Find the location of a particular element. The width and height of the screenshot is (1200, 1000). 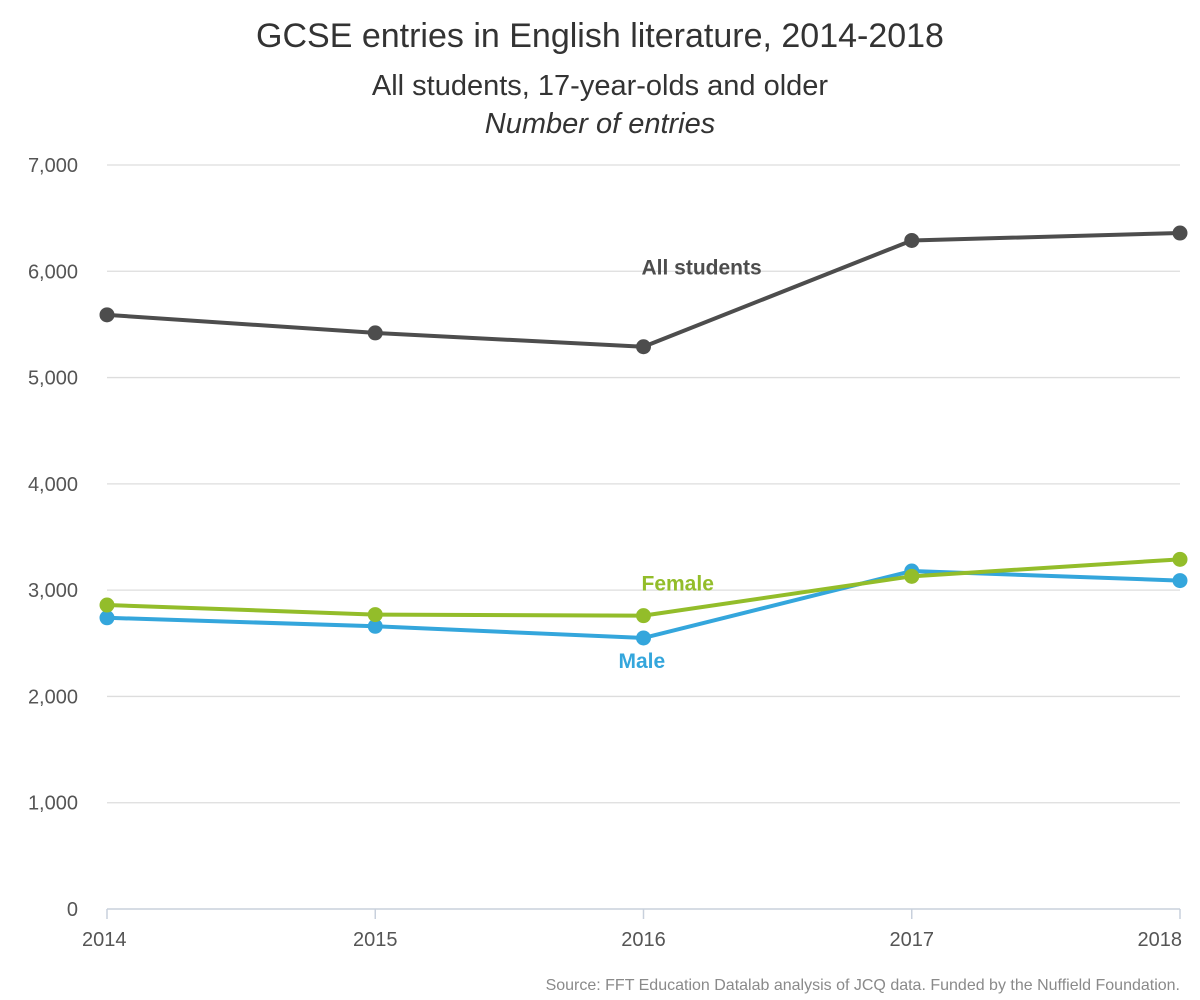

series-label: Female is located at coordinates (678, 584).